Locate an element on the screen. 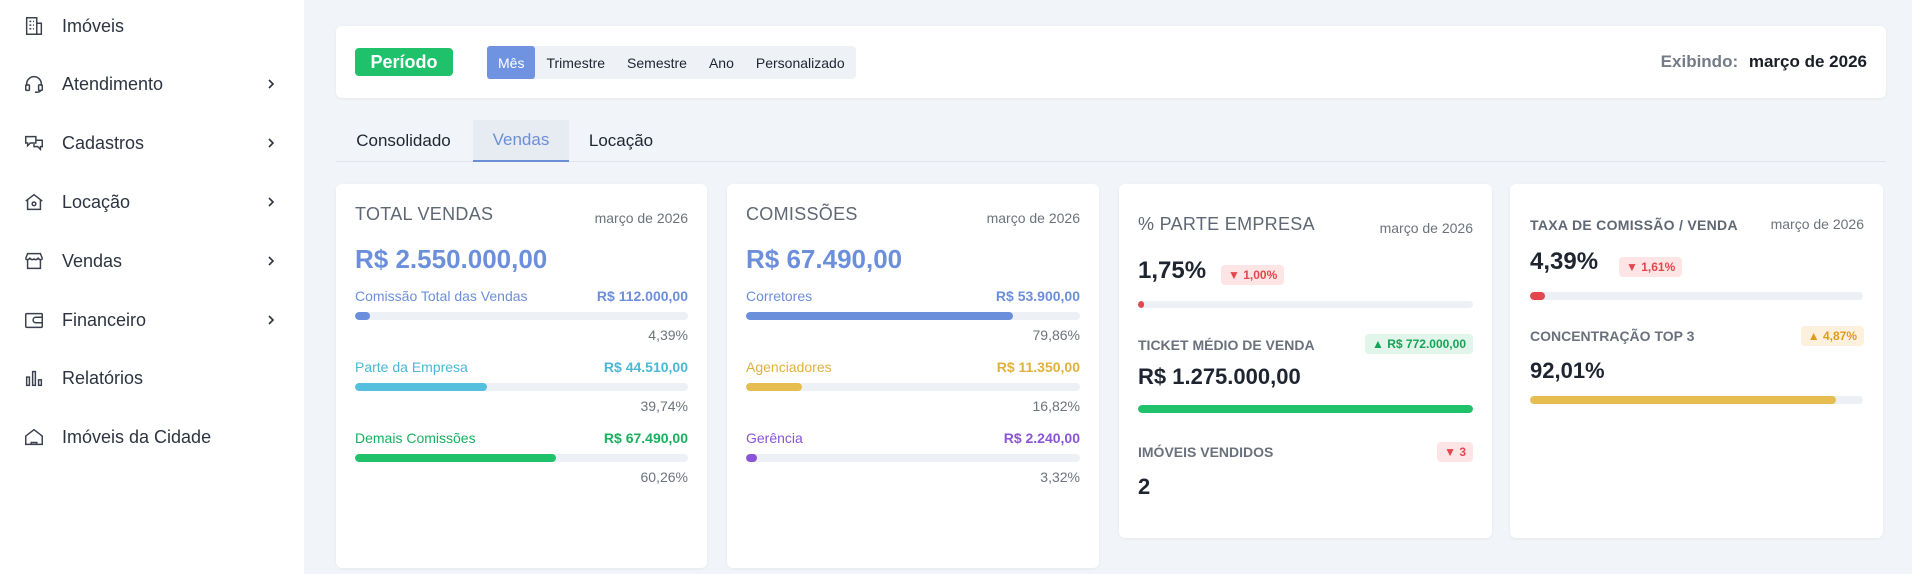 The height and width of the screenshot is (574, 1912). progress-fill-corretores is located at coordinates (879, 316).